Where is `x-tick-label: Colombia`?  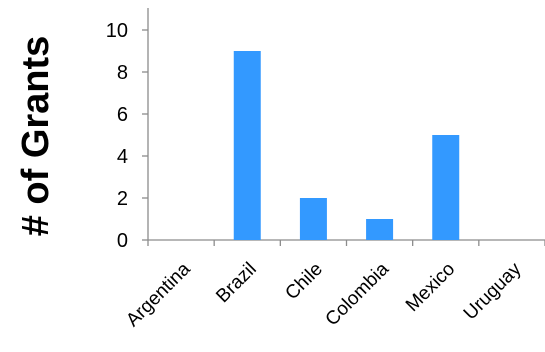 x-tick-label: Colombia is located at coordinates (358, 294).